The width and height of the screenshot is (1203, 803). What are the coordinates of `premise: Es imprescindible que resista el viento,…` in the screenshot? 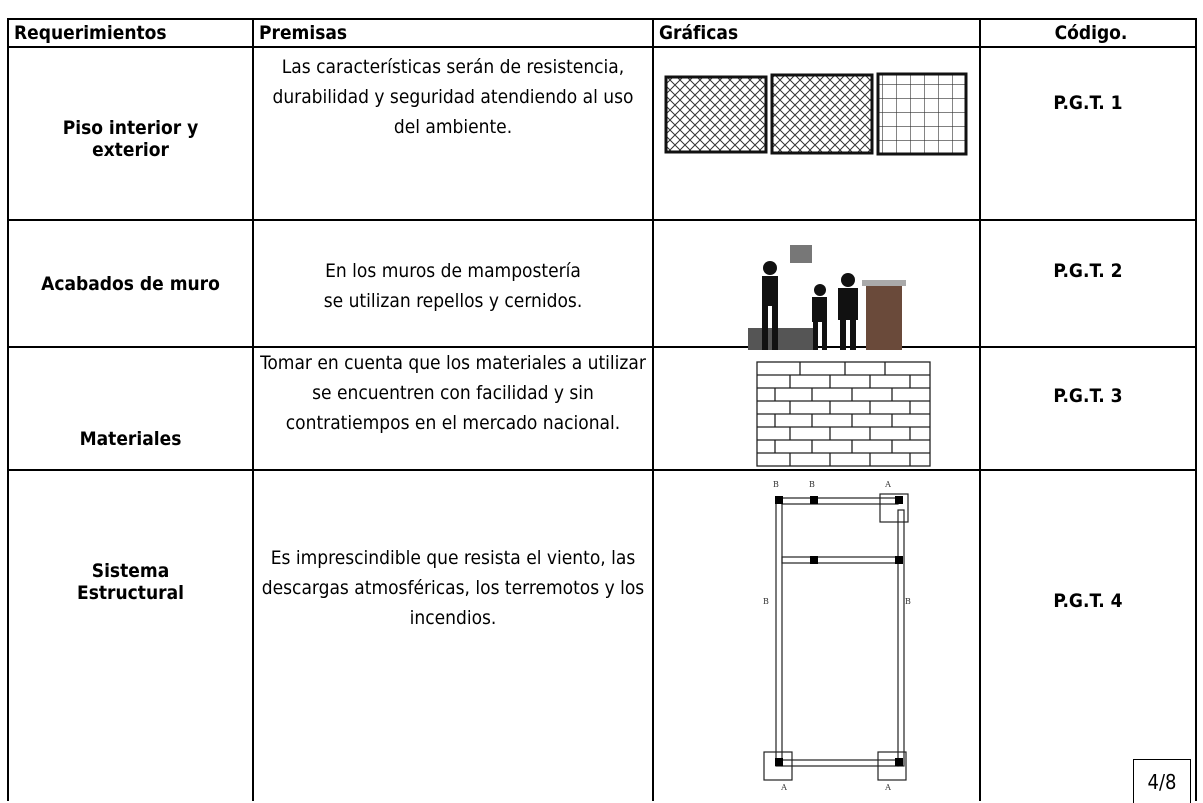 It's located at (453, 588).